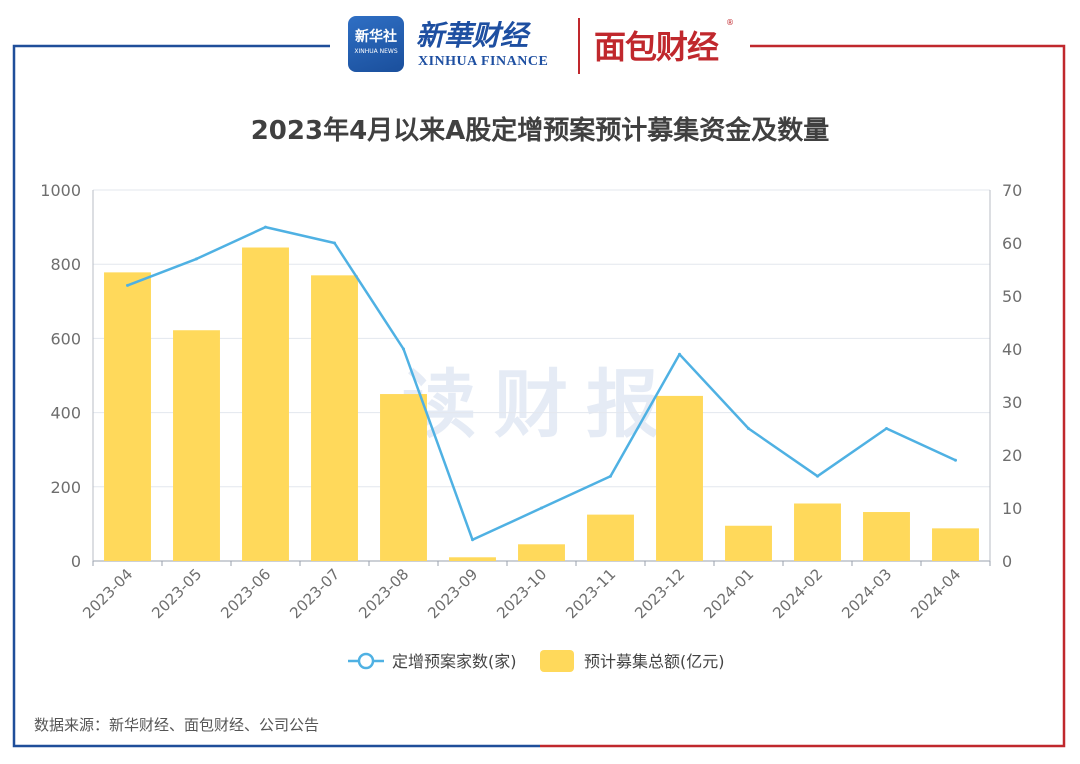 The height and width of the screenshot is (764, 1080). Describe the element at coordinates (177, 725) in the screenshot. I see `data-source: 数据来源：新华财经、面包财经、公司公告` at that location.